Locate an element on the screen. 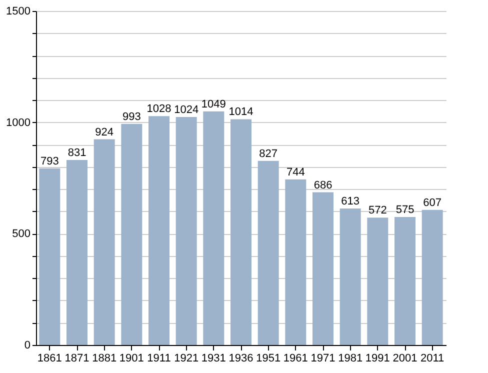 Image resolution: width=488 pixels, height=373 pixels. x-tick-label: 2011 is located at coordinates (432, 358).